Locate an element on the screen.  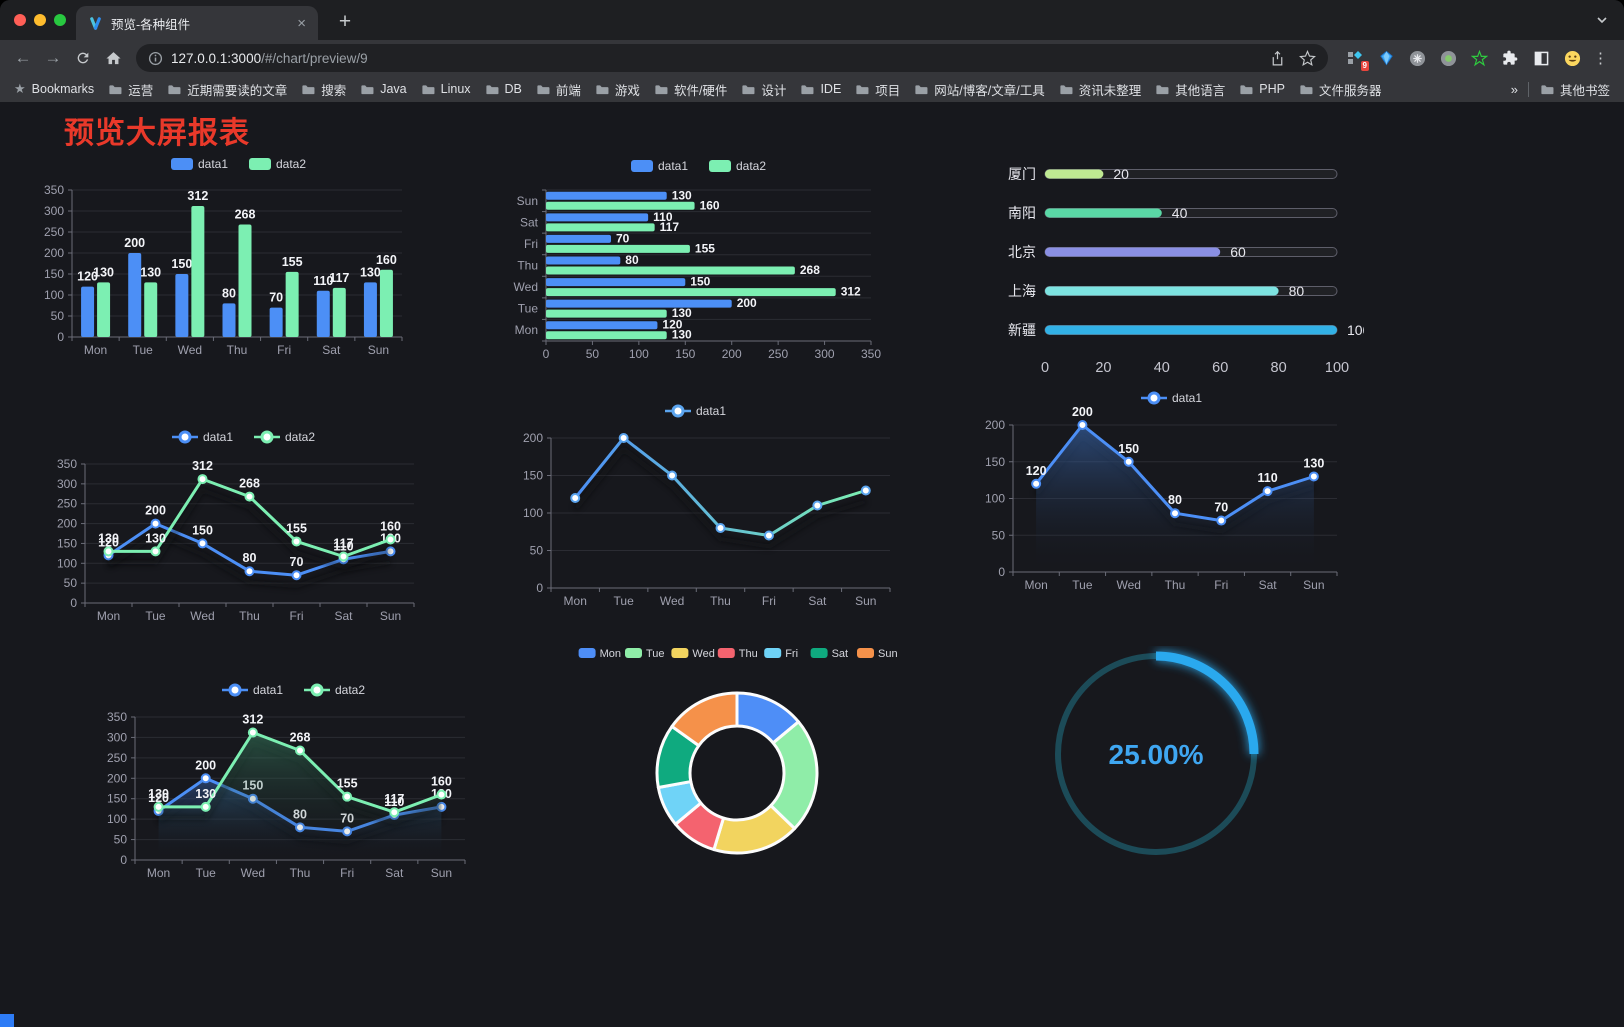
other-bookmarks-item: 其他书签 is located at coordinates (1574, 89).